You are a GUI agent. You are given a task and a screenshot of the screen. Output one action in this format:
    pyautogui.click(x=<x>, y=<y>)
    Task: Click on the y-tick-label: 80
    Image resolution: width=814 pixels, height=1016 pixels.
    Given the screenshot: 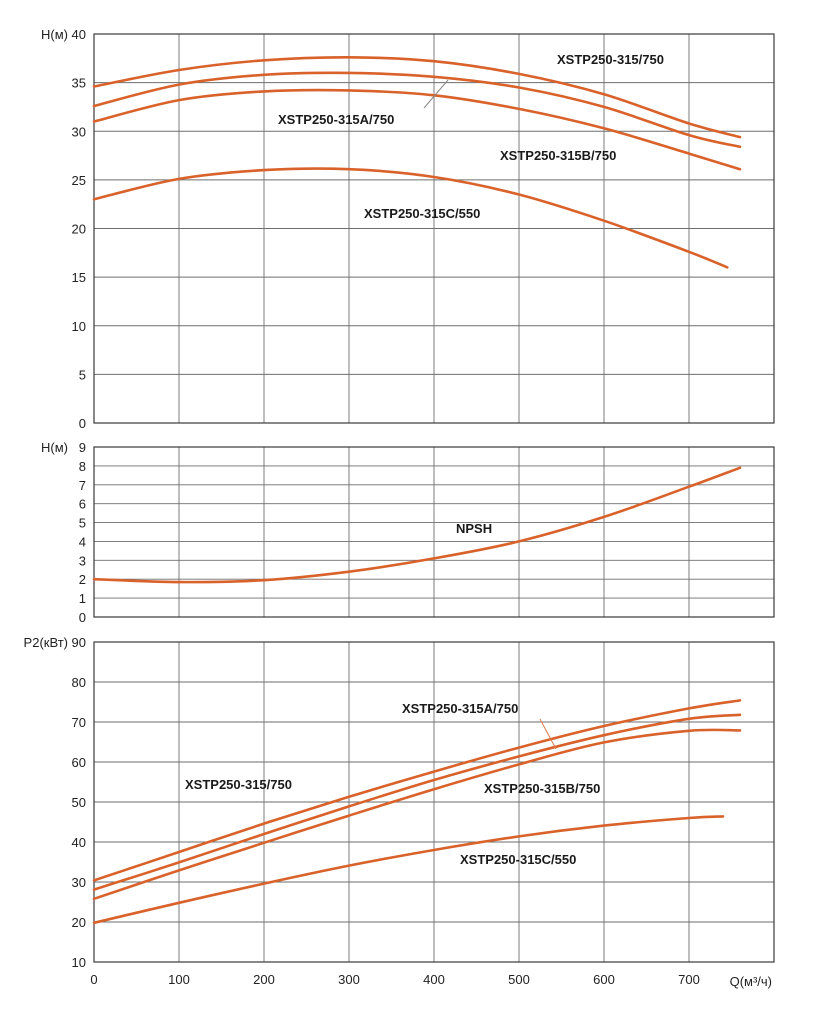 What is the action you would take?
    pyautogui.click(x=79, y=682)
    